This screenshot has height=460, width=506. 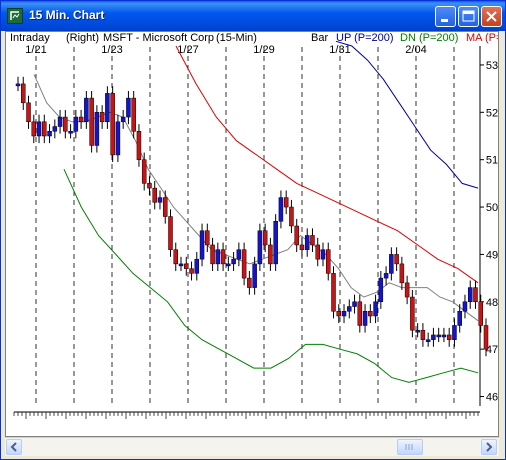 What do you see at coordinates (429, 38) in the screenshot?
I see `legend-dn: DN (P=200)` at bounding box center [429, 38].